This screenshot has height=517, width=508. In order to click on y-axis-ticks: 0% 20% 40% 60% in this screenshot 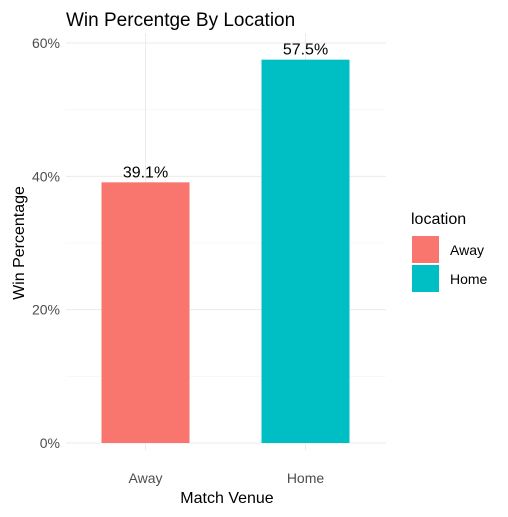, I will do `click(46, 243)`.